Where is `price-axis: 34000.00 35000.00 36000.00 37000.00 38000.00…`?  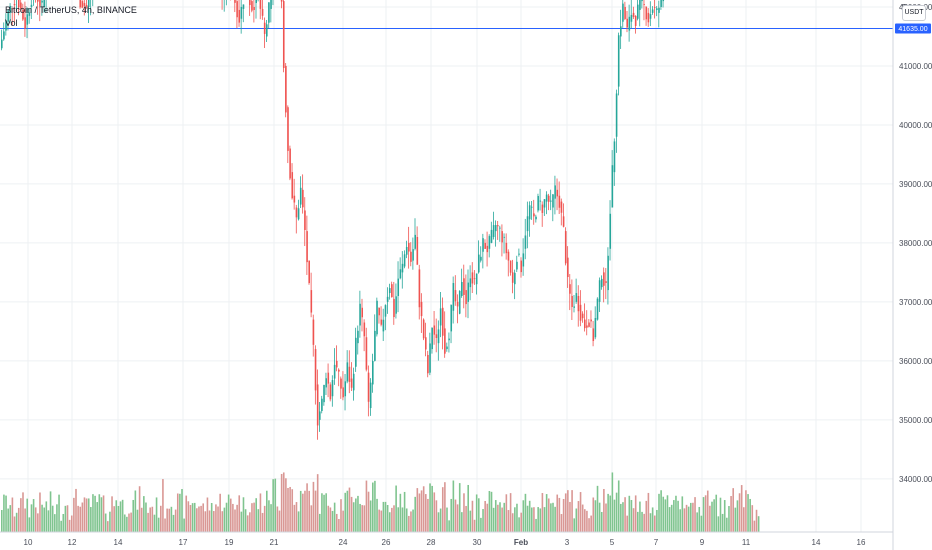 price-axis: 34000.00 35000.00 36000.00 37000.00 38000.00… is located at coordinates (915, 243).